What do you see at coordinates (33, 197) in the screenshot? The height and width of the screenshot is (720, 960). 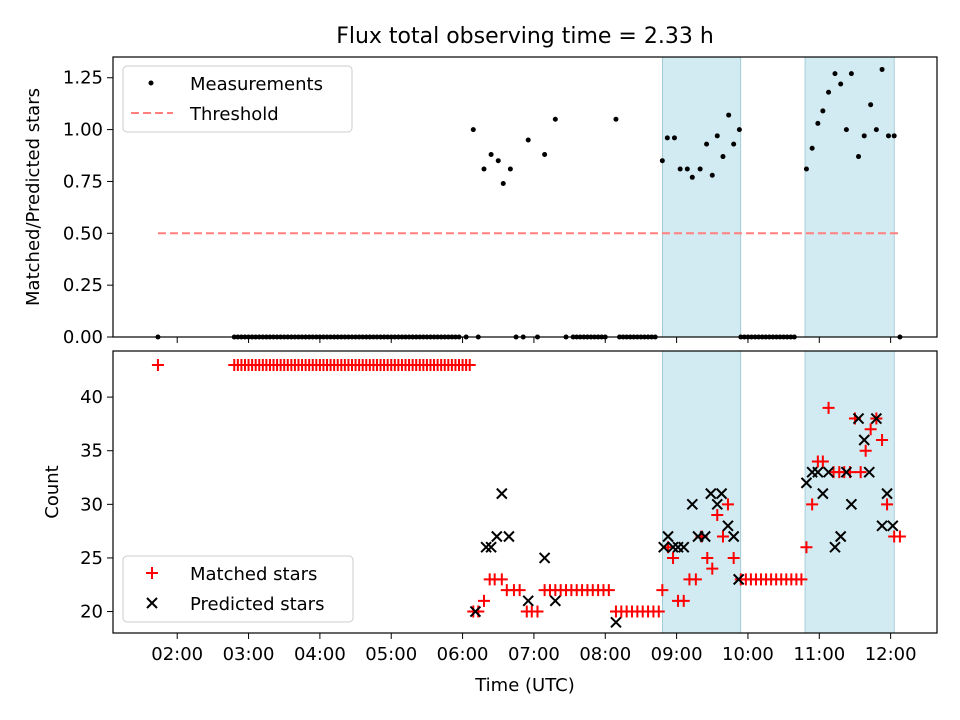 I see `top-y-axis-label: Matched/Predicted stars` at bounding box center [33, 197].